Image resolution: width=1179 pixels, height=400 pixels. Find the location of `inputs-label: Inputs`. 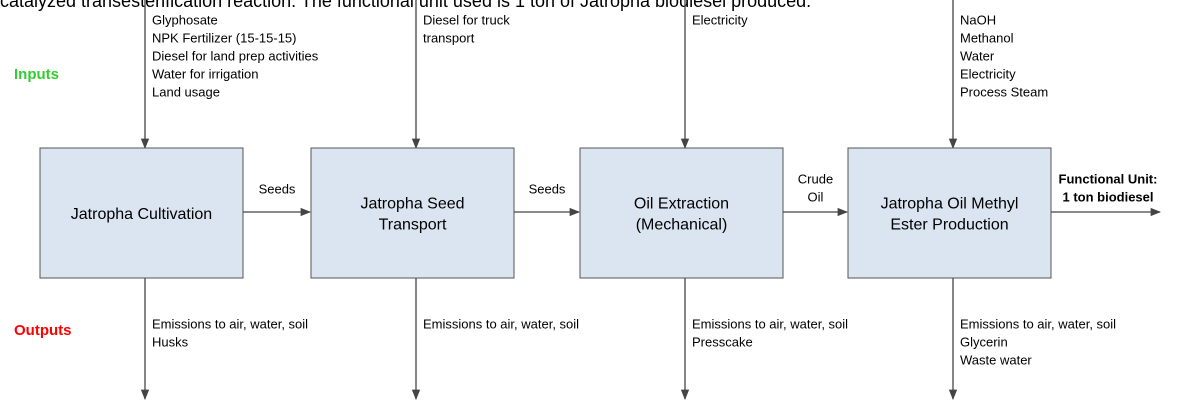

inputs-label: Inputs is located at coordinates (36, 74).